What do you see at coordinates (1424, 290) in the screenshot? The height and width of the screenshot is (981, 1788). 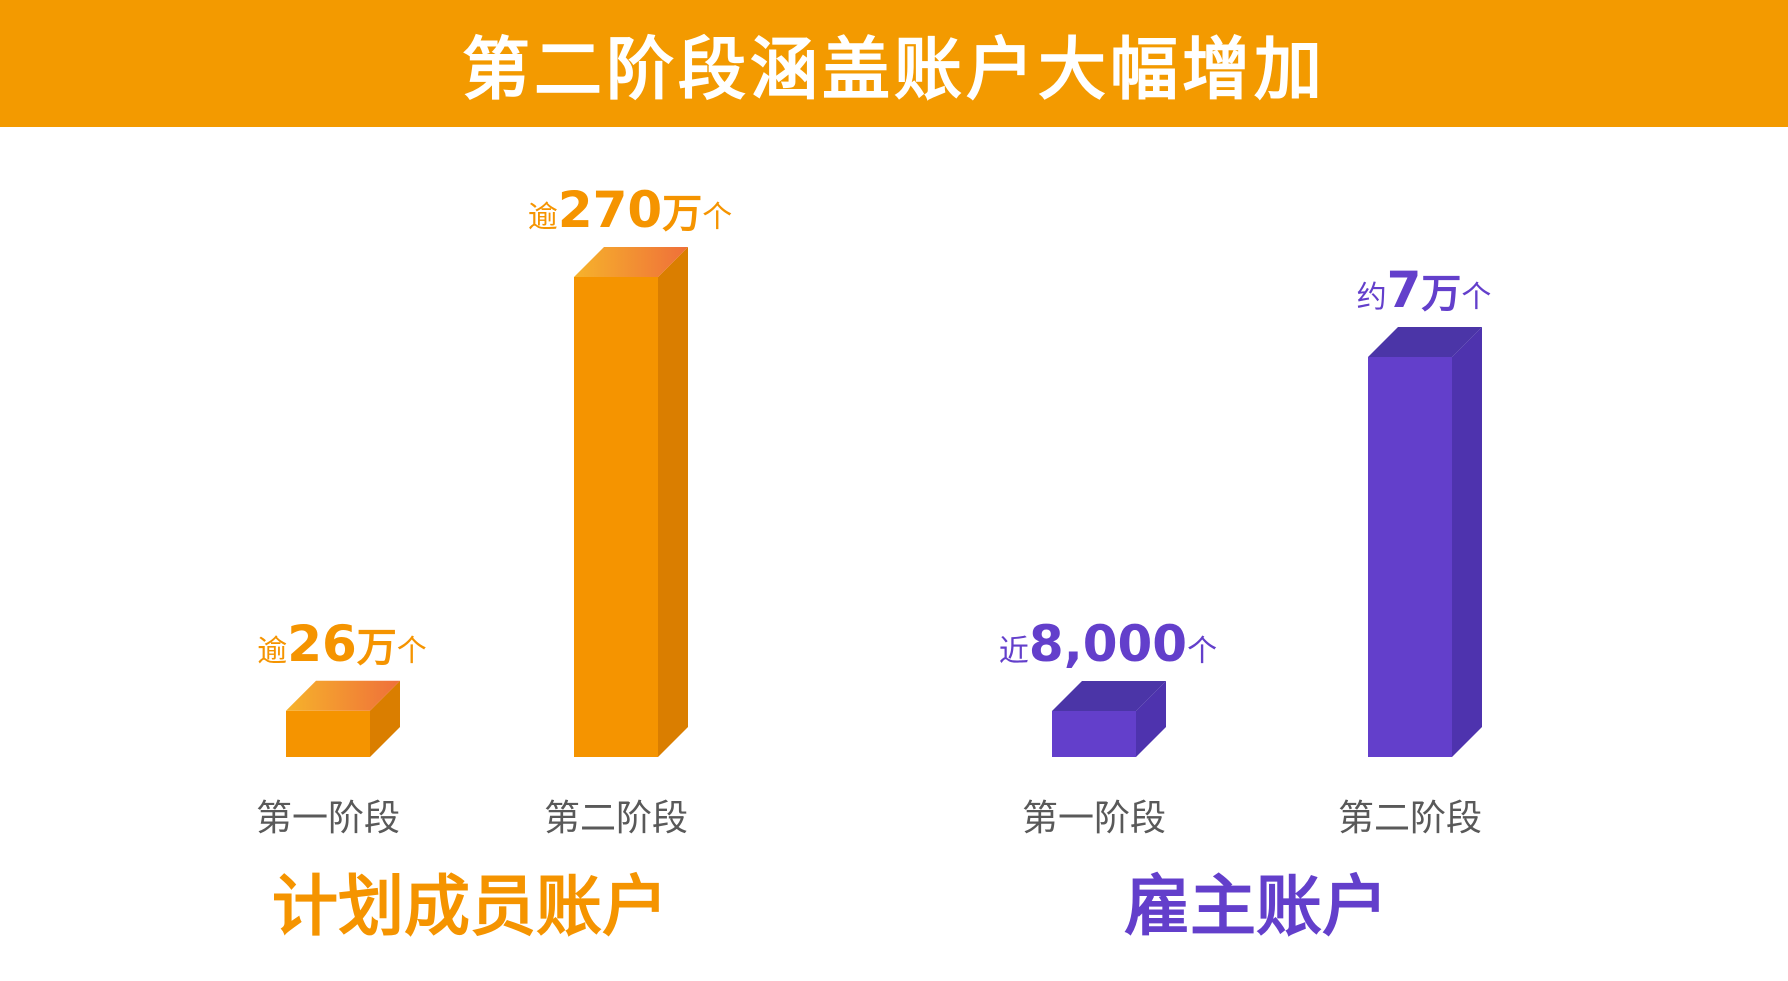 I see `value-label: 约7万个` at bounding box center [1424, 290].